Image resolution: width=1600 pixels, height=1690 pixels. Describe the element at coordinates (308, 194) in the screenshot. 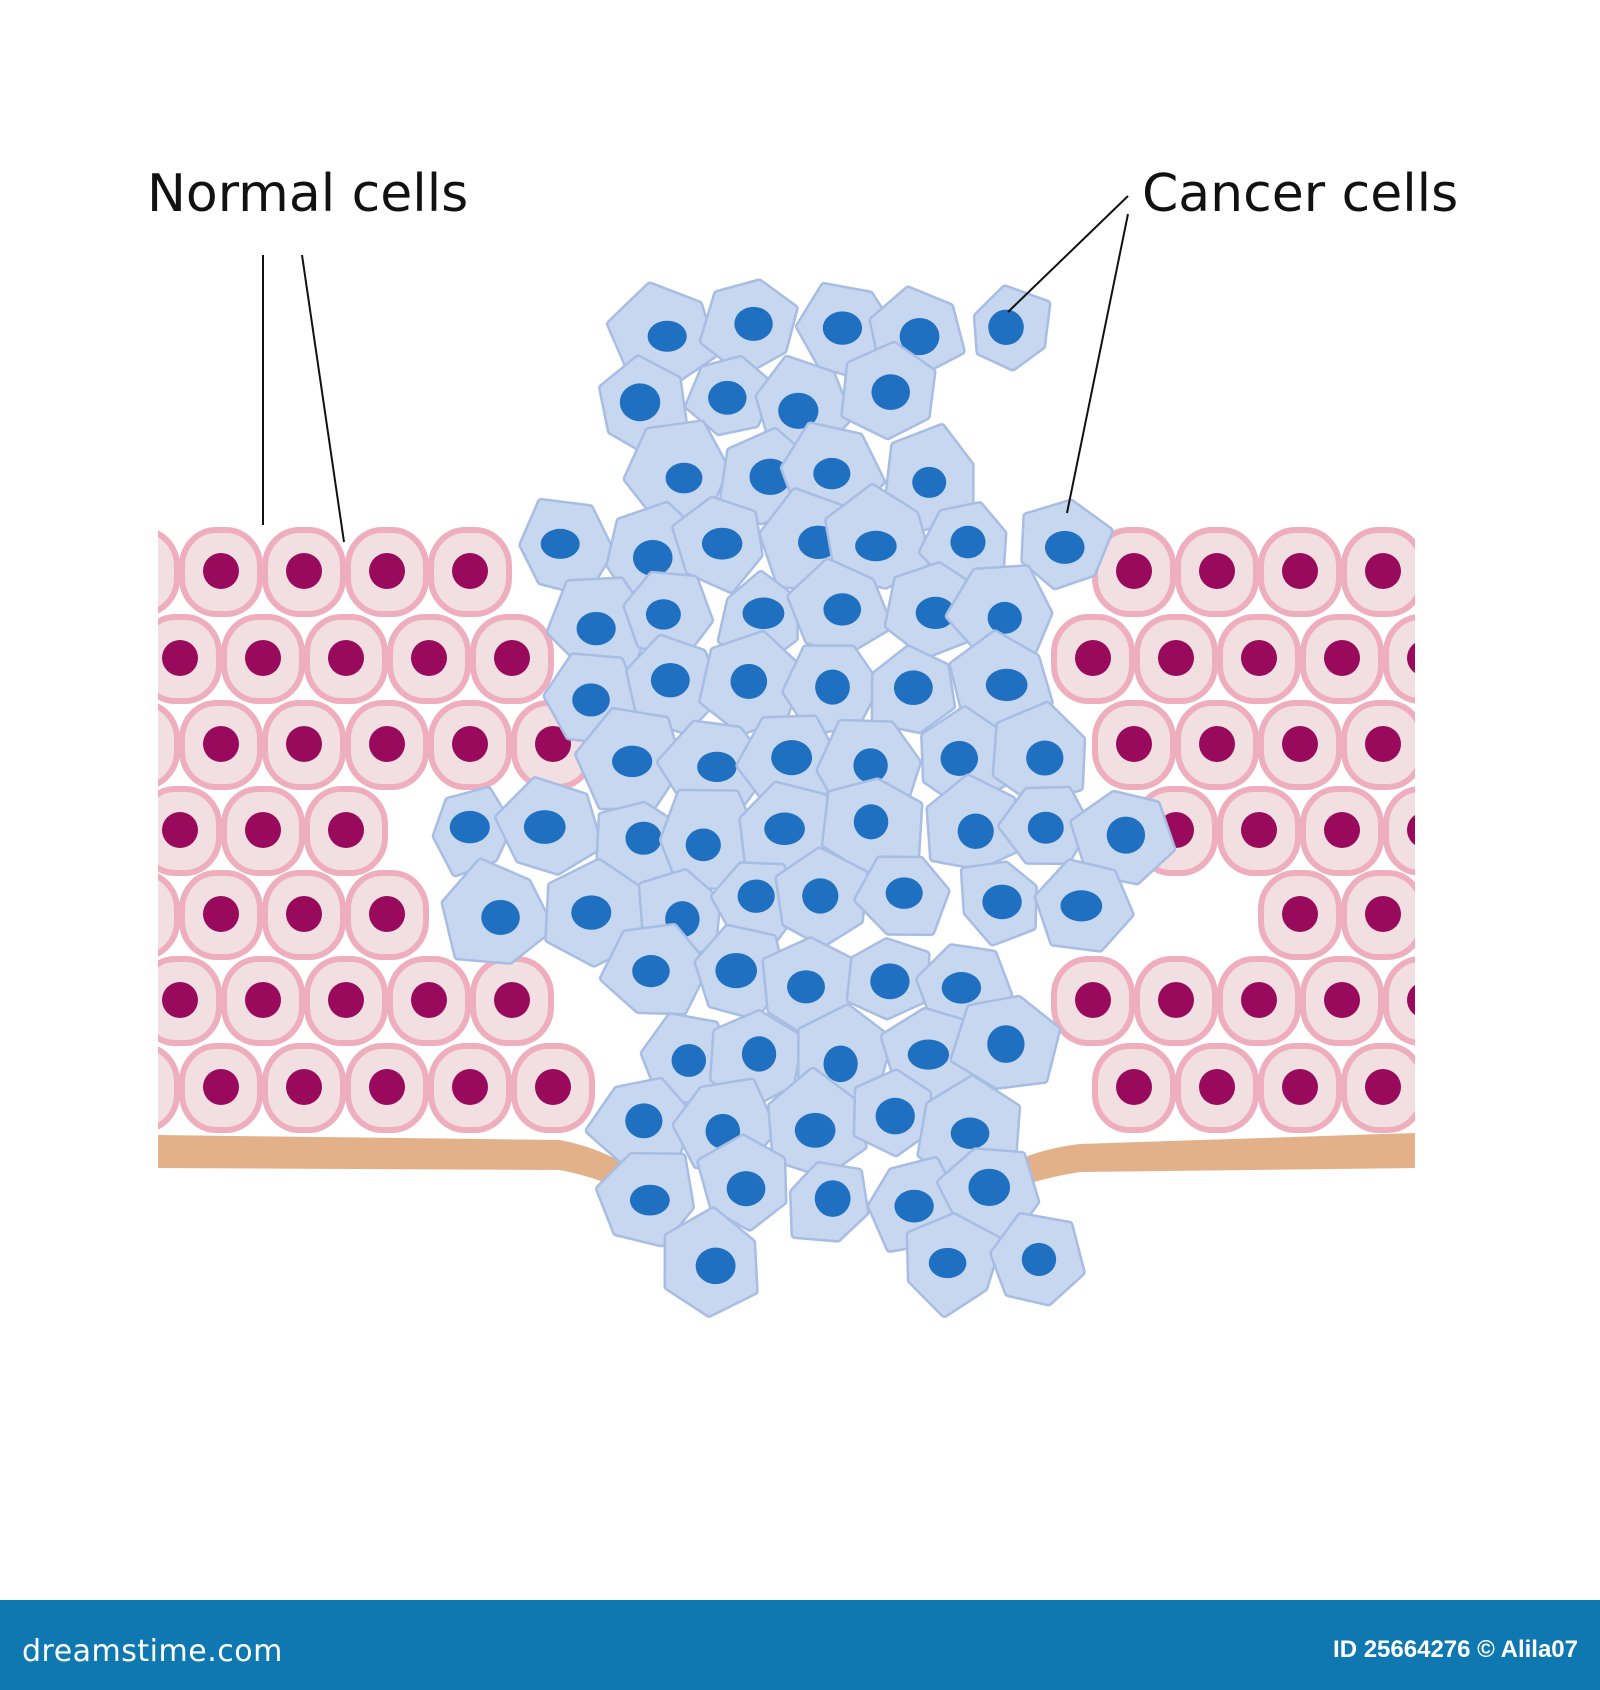

I see `normal-cells-label: Normal cells` at that location.